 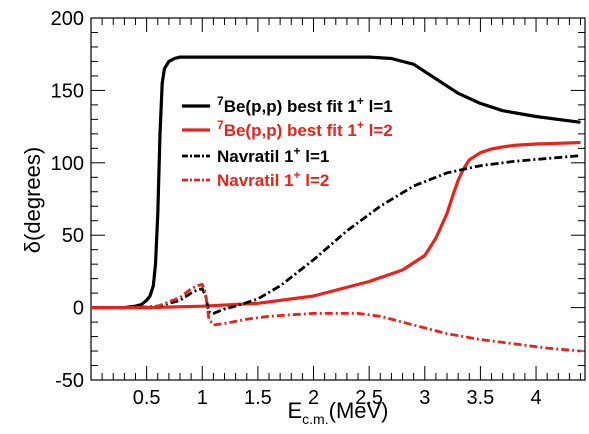 What do you see at coordinates (294, 410) in the screenshot?
I see `x-axis-title-main: E` at bounding box center [294, 410].